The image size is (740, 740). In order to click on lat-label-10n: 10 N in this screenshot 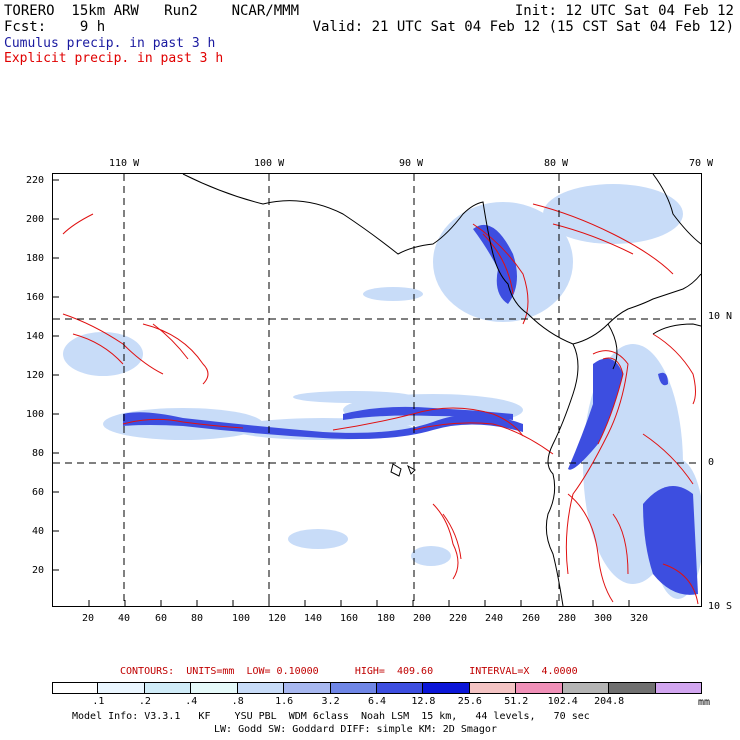, I will do `click(720, 316)`.